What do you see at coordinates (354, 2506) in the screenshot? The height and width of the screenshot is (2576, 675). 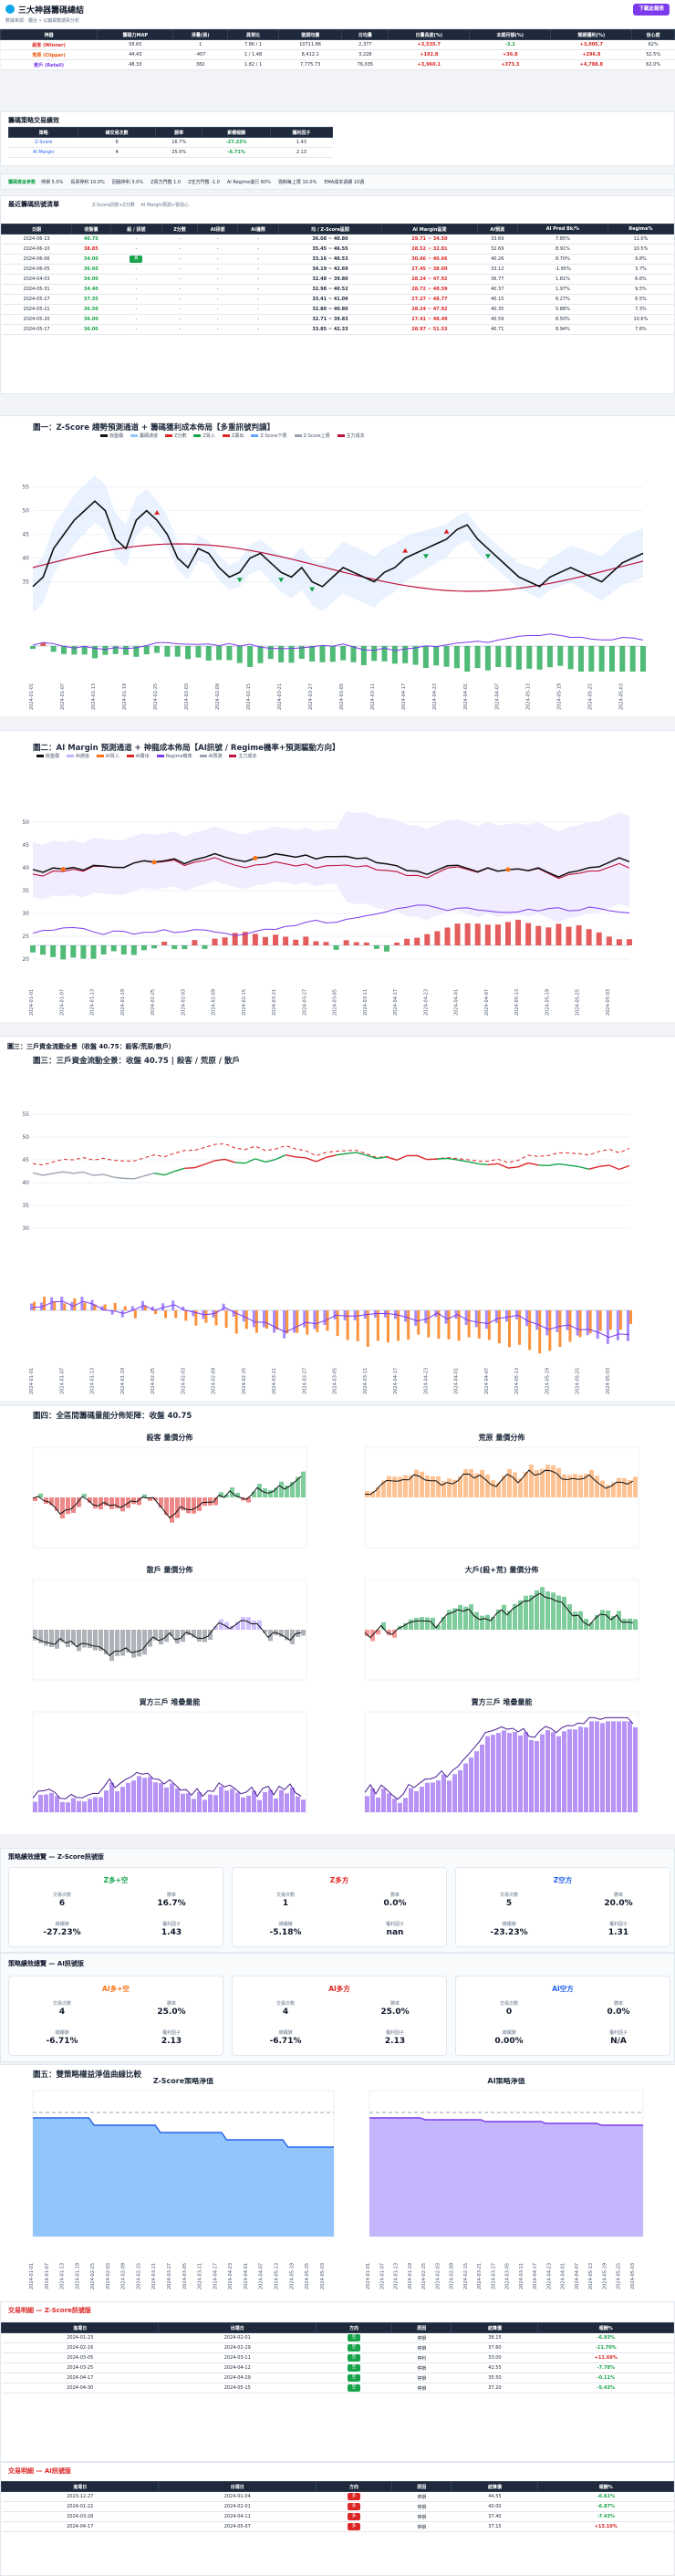 I see `ai-trade-cell: 多` at bounding box center [354, 2506].